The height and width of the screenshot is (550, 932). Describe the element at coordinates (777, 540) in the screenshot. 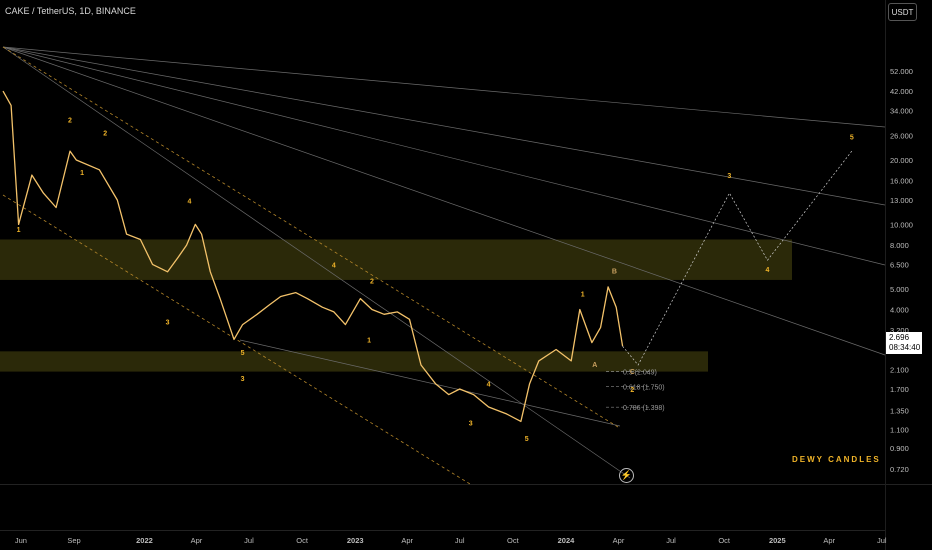

I see `time-tick-label: 2025` at that location.